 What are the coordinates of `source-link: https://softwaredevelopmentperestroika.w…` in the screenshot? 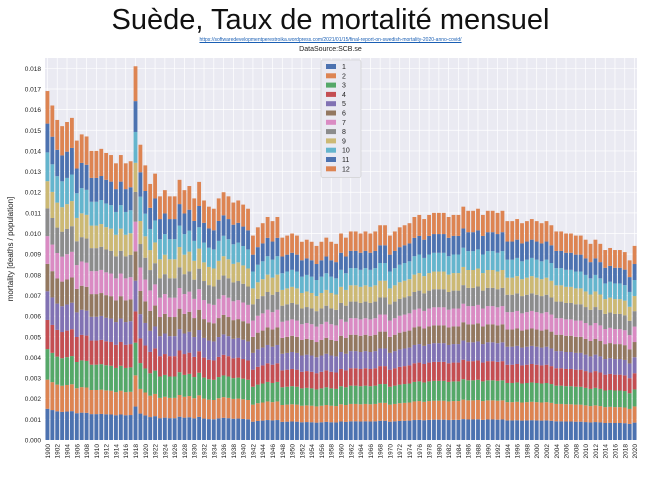 It's located at (330, 40).